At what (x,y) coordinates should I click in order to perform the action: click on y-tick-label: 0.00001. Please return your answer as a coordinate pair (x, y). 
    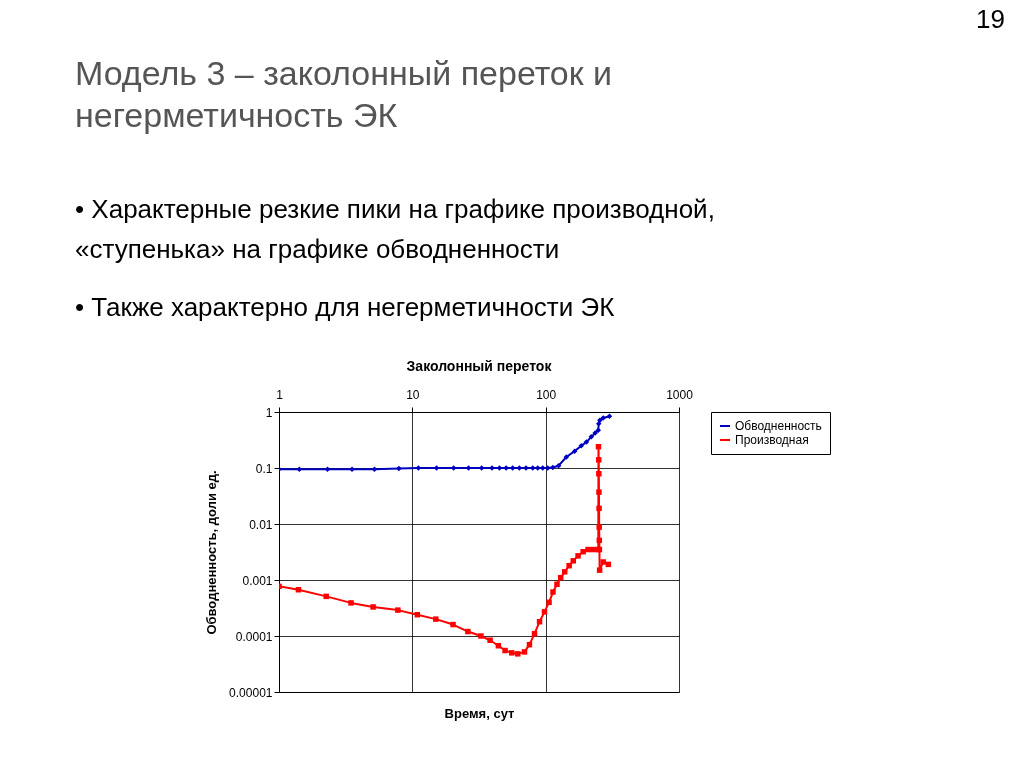
    Looking at the image, I should click on (251, 692).